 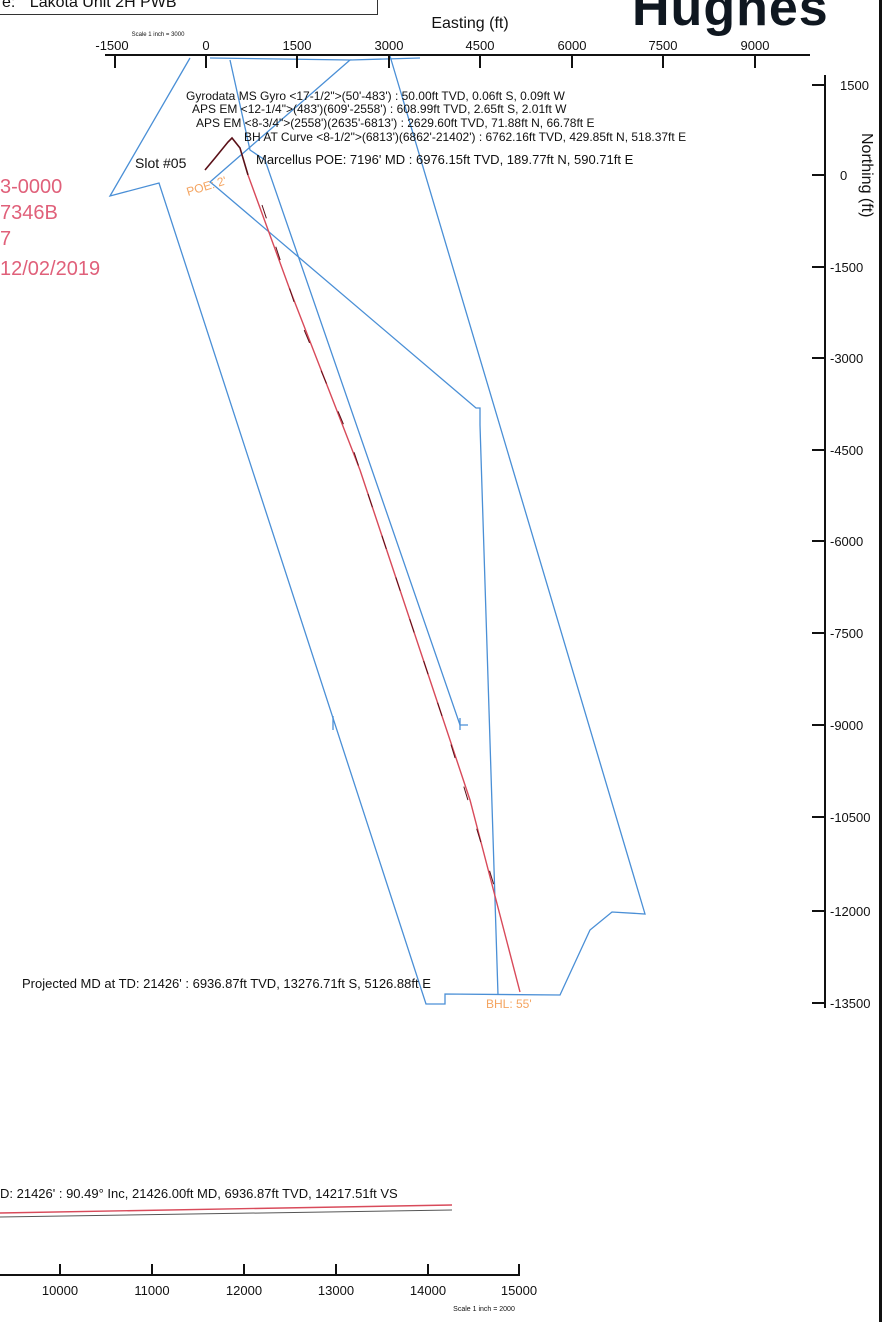 I want to click on wellbore-header-box, so click(x=189, y=7).